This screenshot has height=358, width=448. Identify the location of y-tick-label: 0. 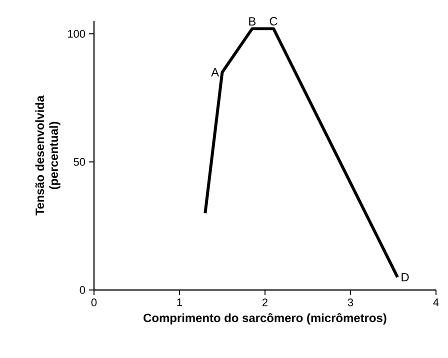
(83, 290).